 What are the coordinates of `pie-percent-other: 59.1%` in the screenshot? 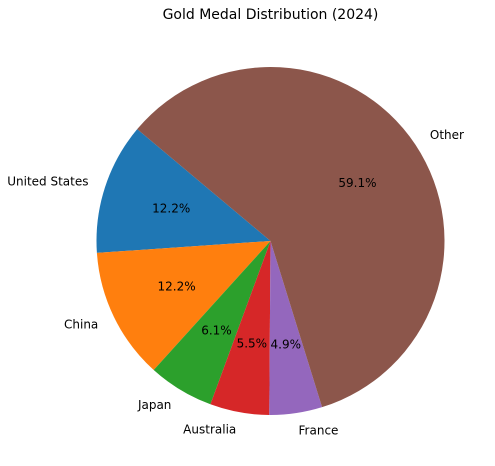 It's located at (357, 183).